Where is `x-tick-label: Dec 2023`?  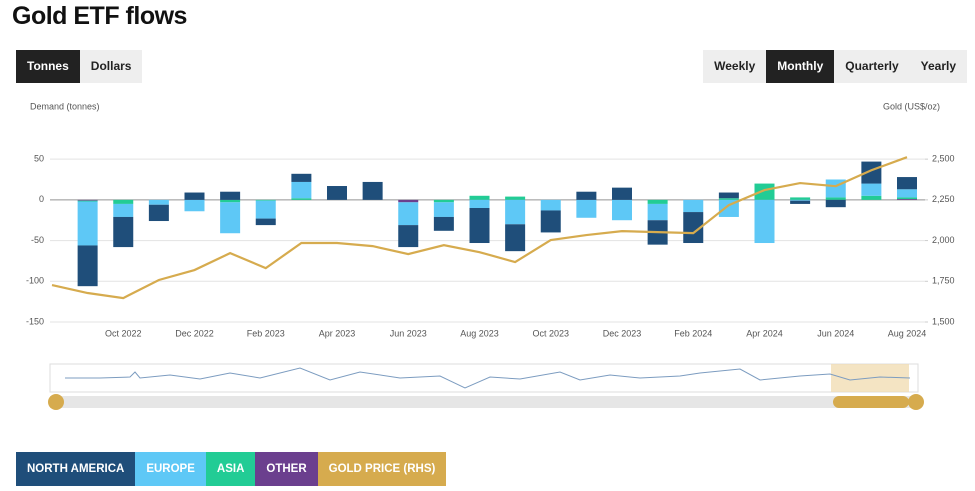
x-tick-label: Dec 2023 is located at coordinates (622, 333).